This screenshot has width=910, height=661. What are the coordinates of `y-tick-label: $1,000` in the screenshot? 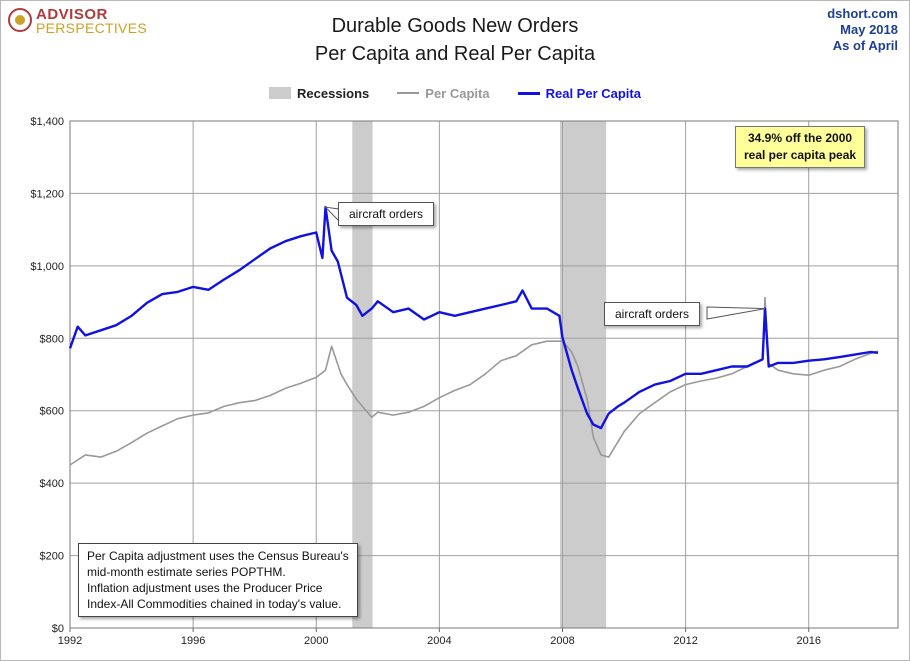 It's located at (47, 267).